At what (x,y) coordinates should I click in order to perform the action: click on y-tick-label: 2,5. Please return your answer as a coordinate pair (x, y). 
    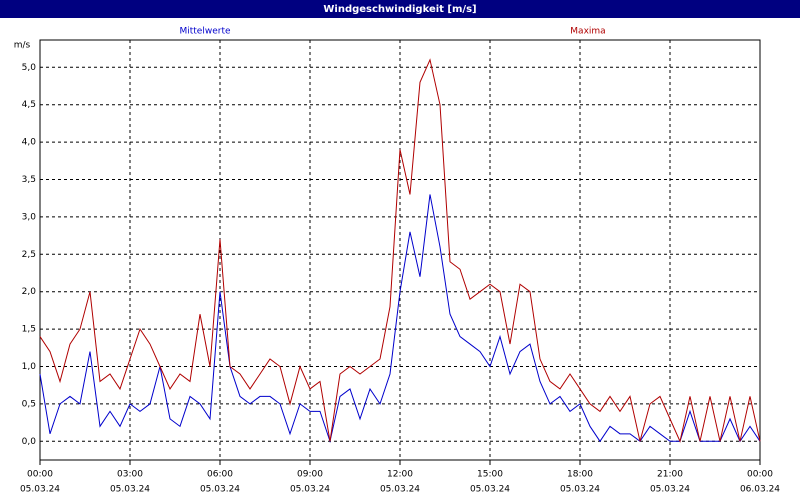
    Looking at the image, I should click on (29, 255).